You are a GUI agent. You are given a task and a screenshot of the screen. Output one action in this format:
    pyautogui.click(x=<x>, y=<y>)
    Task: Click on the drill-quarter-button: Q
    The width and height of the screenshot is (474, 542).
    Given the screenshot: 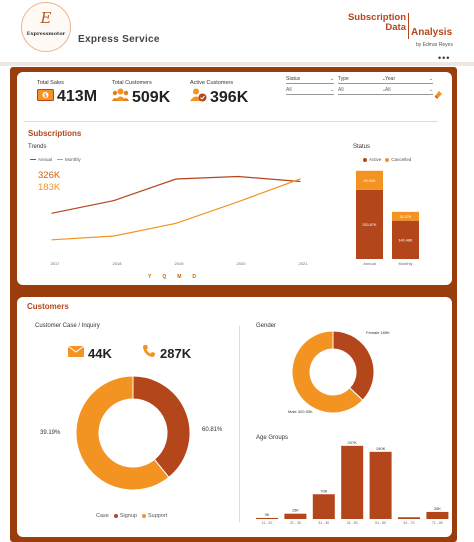 What is the action you would take?
    pyautogui.click(x=164, y=277)
    